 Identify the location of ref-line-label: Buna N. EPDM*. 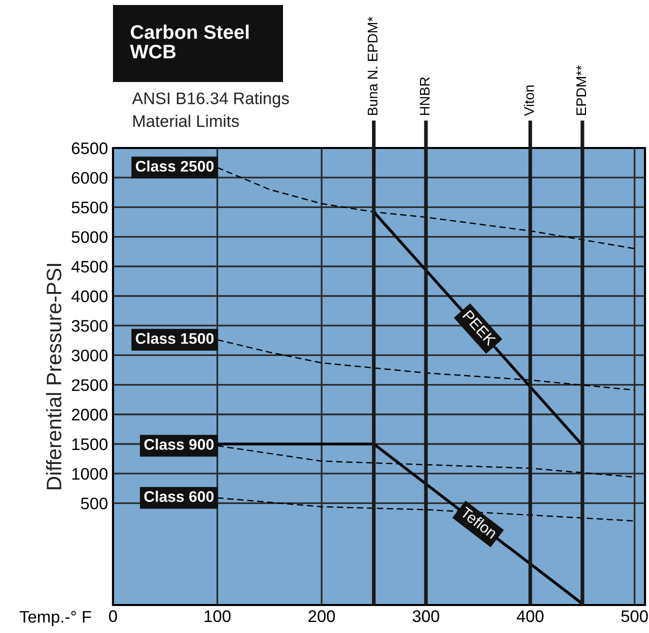
(373, 65).